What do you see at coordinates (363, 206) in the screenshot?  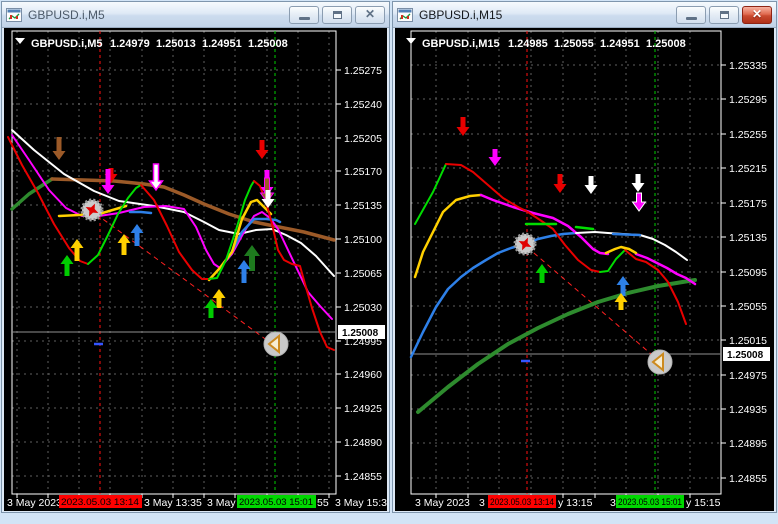 I see `price-tick: 1.25135` at bounding box center [363, 206].